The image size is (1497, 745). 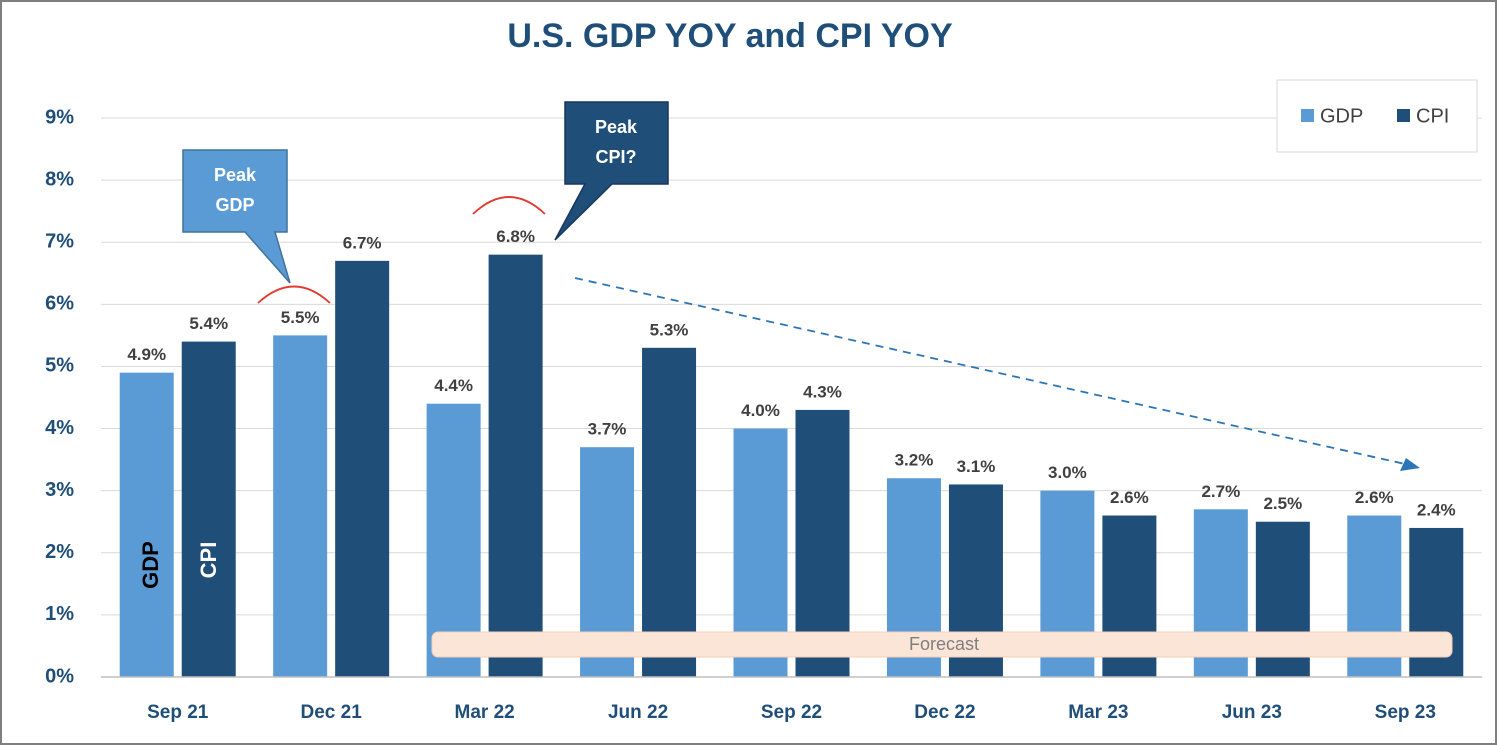 What do you see at coordinates (178, 712) in the screenshot?
I see `x-tick-label: Sep 21` at bounding box center [178, 712].